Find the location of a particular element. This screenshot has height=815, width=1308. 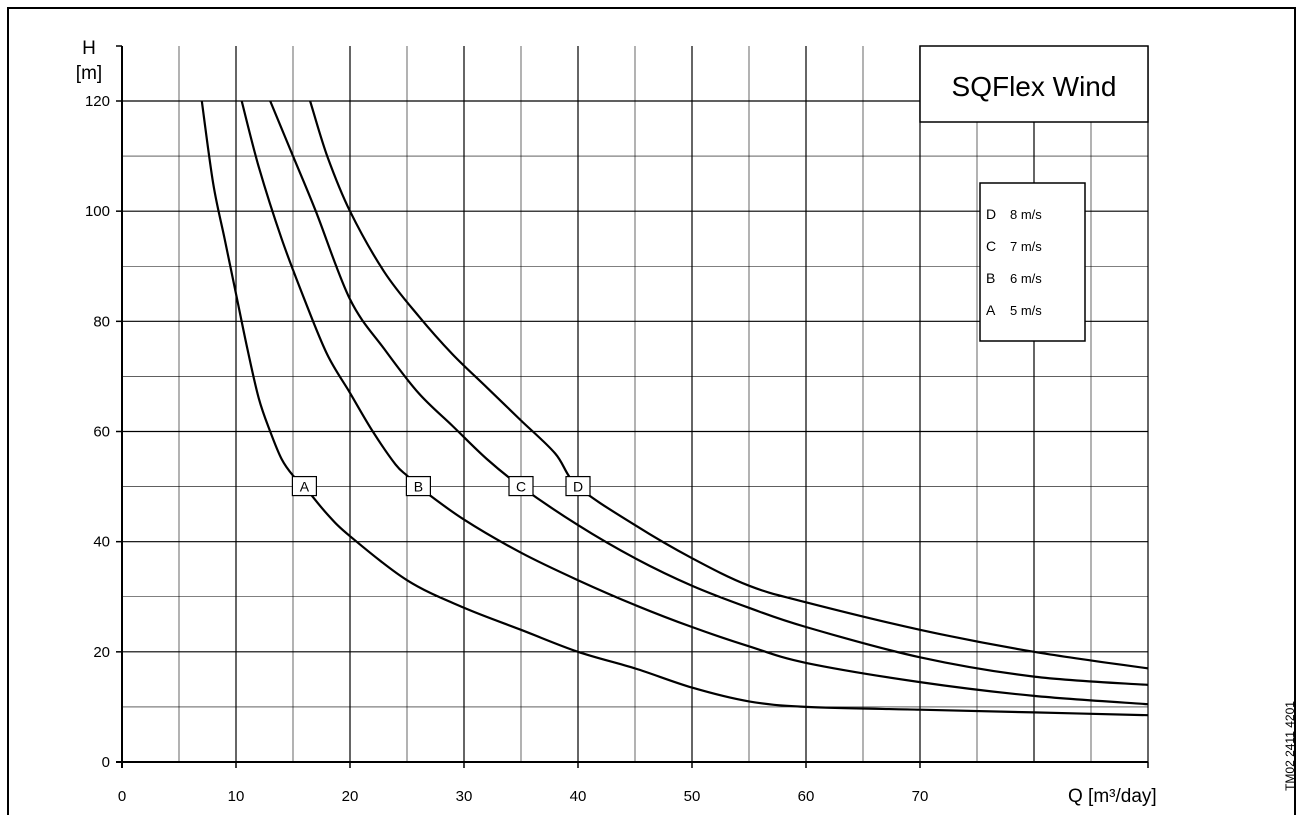

document-reference-text: TM02 2411 4201 is located at coordinates (1290, 746).